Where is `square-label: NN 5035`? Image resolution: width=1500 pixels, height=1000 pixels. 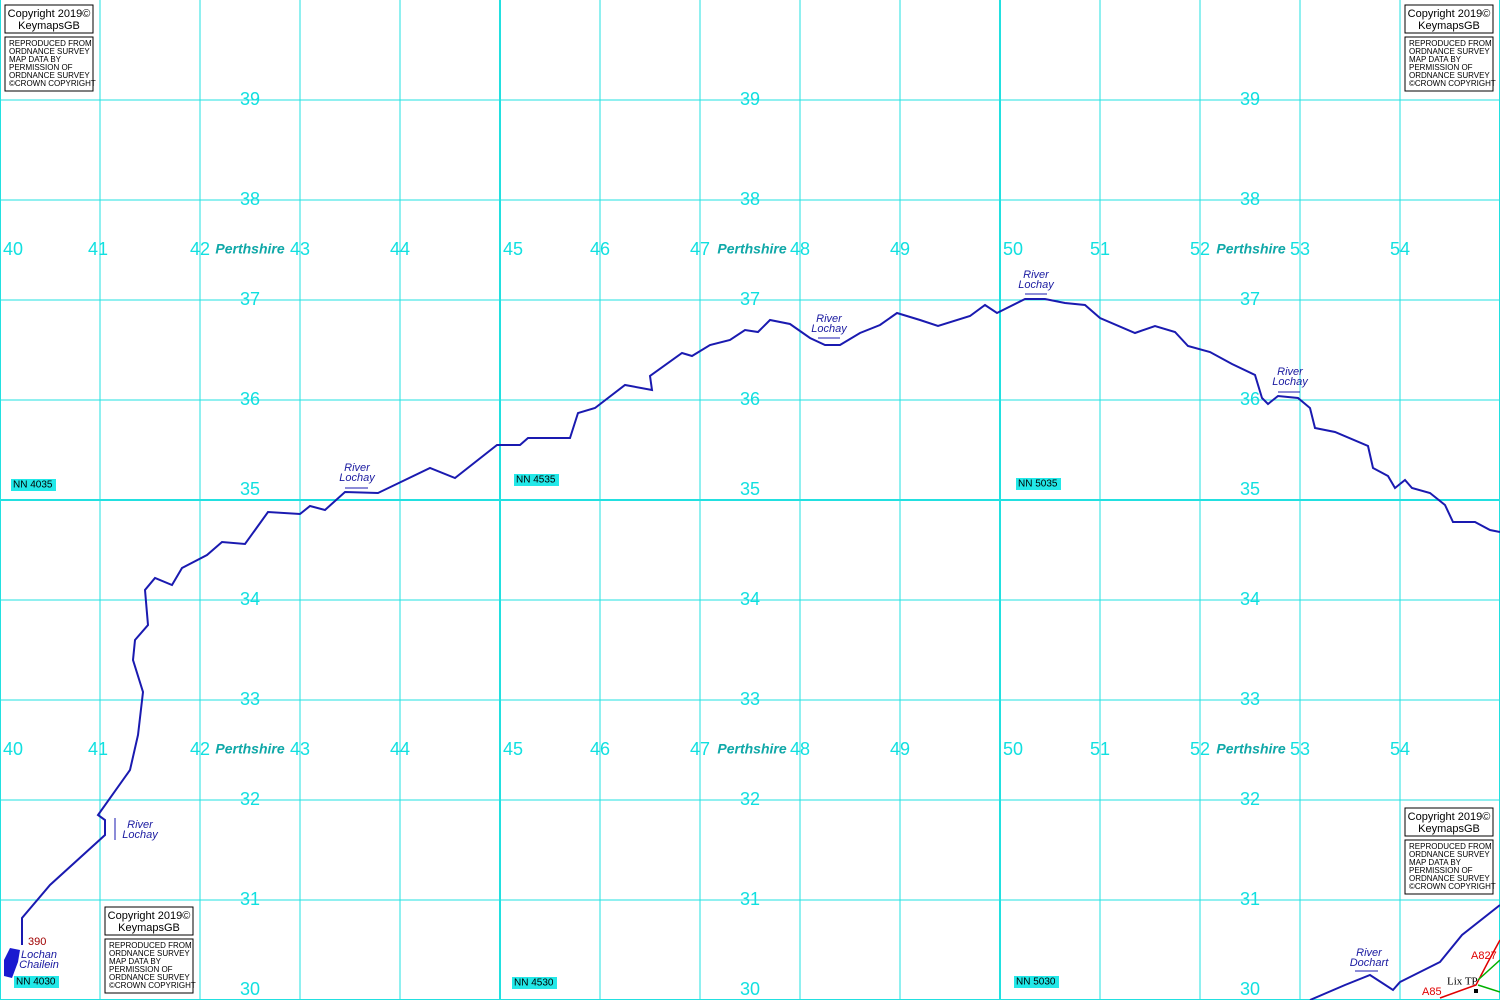 square-label: NN 5035 is located at coordinates (1038, 484).